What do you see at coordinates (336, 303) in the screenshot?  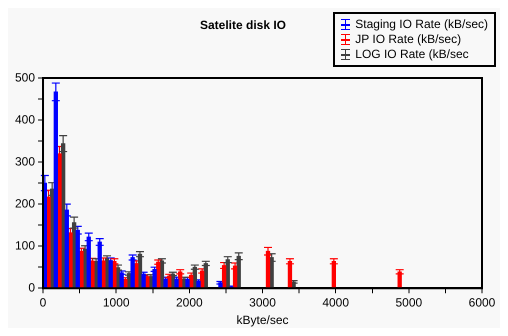 I see `x-tick-label: 4000` at bounding box center [336, 303].